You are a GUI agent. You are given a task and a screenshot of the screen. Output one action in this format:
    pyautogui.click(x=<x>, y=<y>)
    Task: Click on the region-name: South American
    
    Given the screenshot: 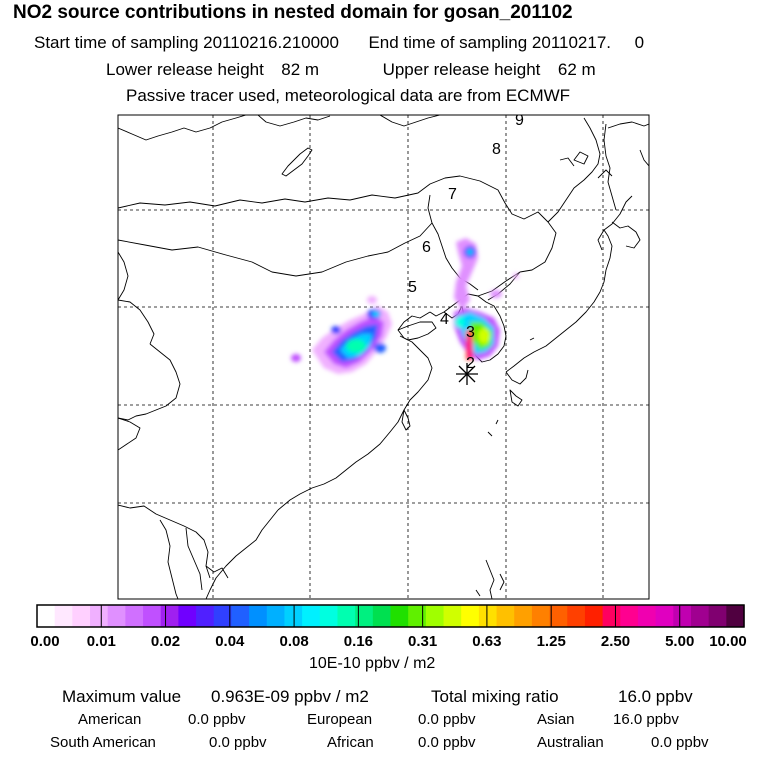 What is the action you would take?
    pyautogui.click(x=103, y=742)
    